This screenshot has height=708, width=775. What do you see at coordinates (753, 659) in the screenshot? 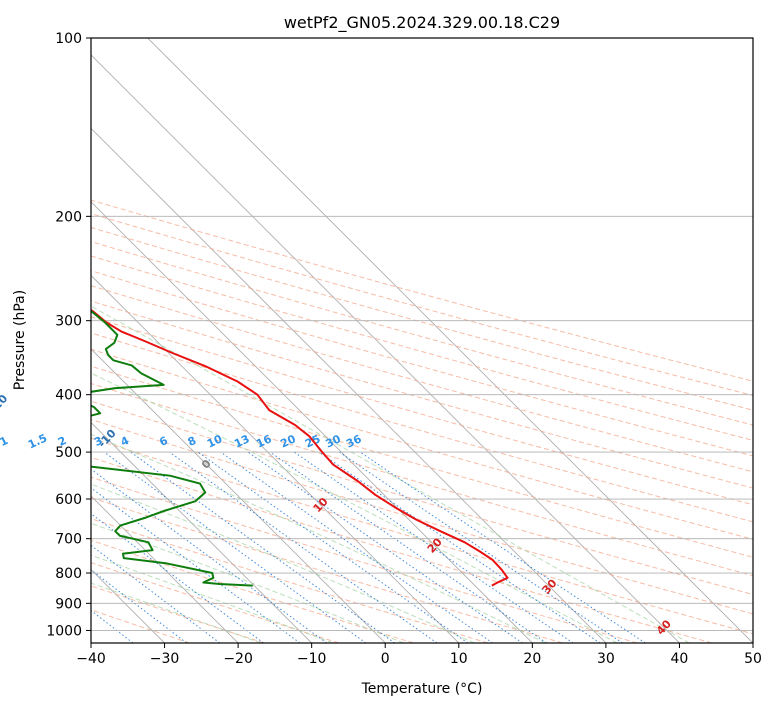
I see `x-tick-label: 50` at bounding box center [753, 659].